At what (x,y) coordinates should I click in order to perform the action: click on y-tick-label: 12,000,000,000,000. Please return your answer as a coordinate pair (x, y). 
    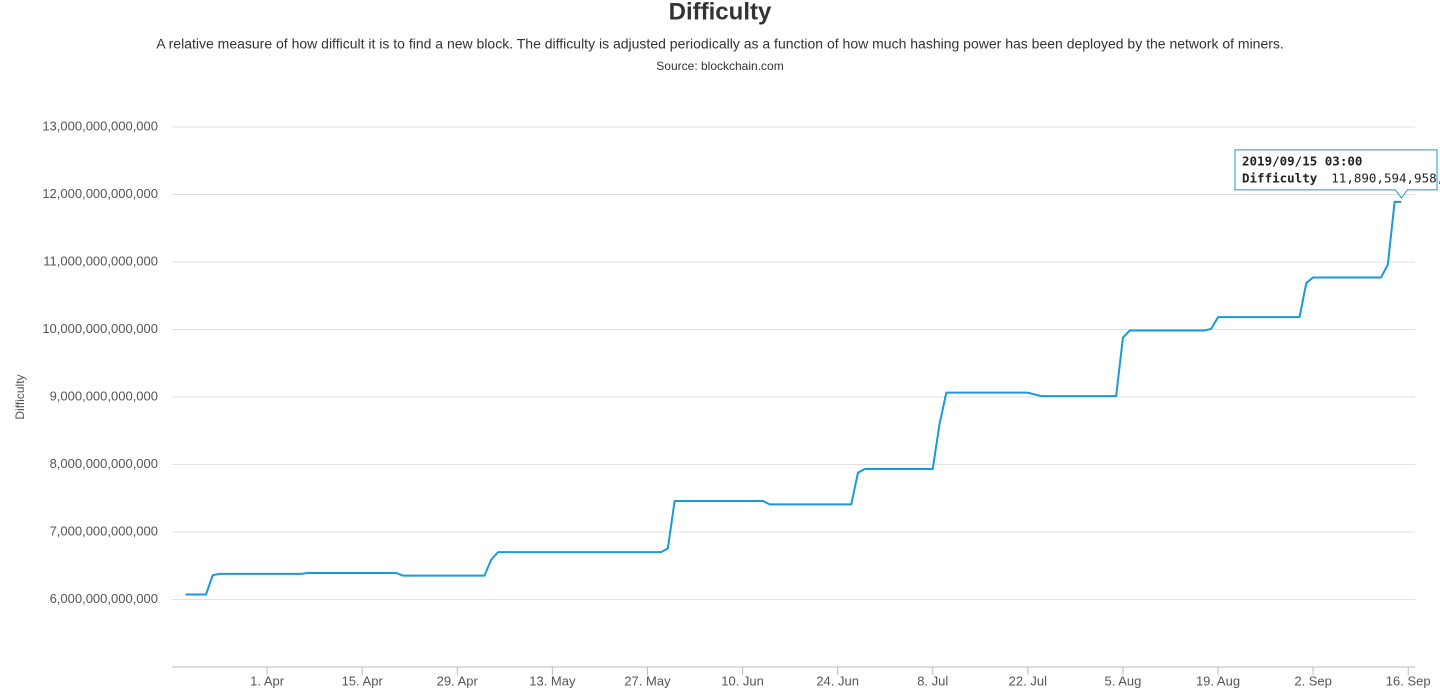
    Looking at the image, I should click on (100, 193).